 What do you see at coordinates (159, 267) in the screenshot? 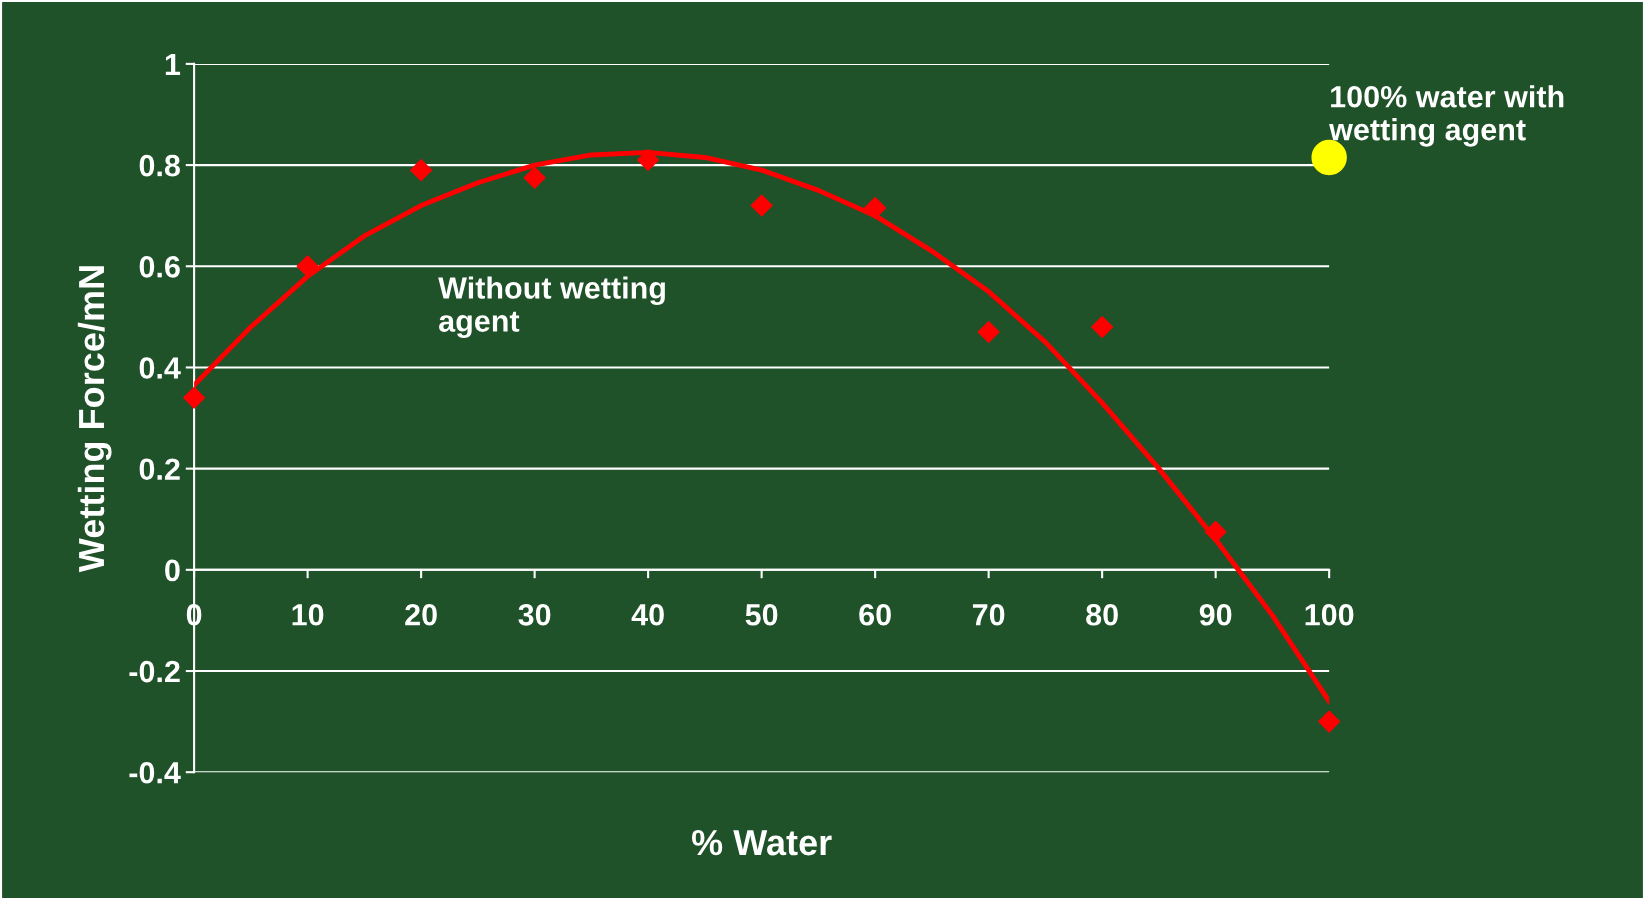
I see `y-tick-label: 0.6` at bounding box center [159, 267].